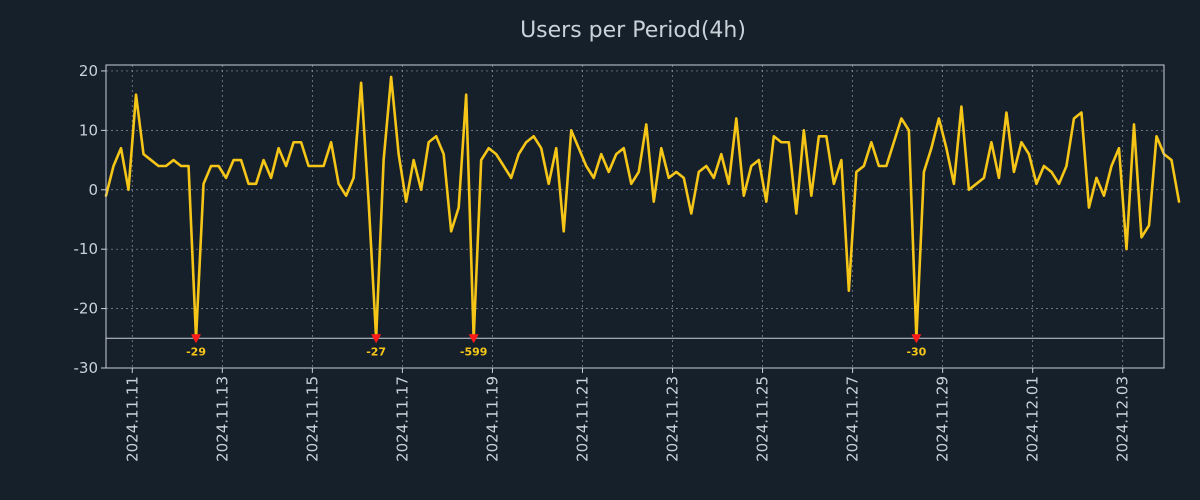  I want to click on x-tick-label: 2024.11.19, so click(492, 419).